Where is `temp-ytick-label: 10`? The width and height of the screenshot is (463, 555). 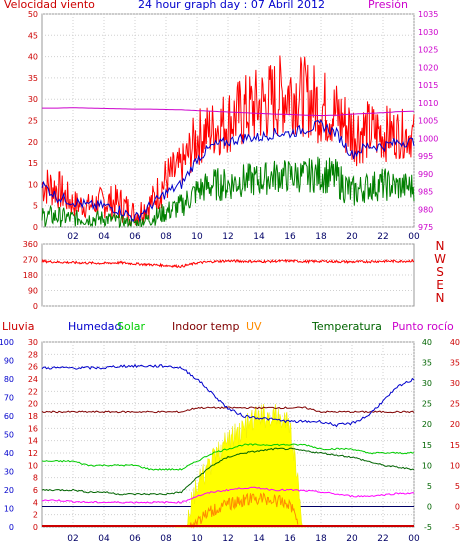
temp-ytick-label: 10 is located at coordinates (427, 465).